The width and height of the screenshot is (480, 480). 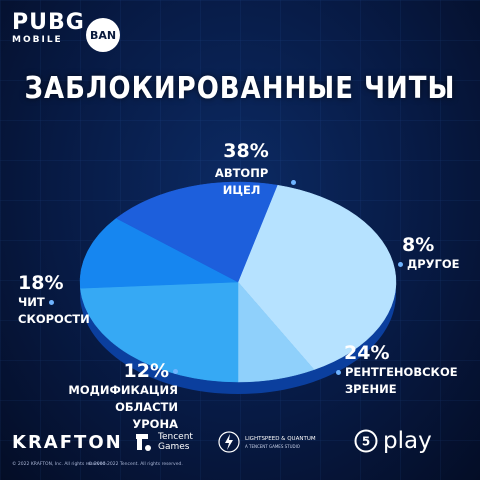 What do you see at coordinates (146, 371) in the screenshot?
I see `slice-value-damage: 12%` at bounding box center [146, 371].